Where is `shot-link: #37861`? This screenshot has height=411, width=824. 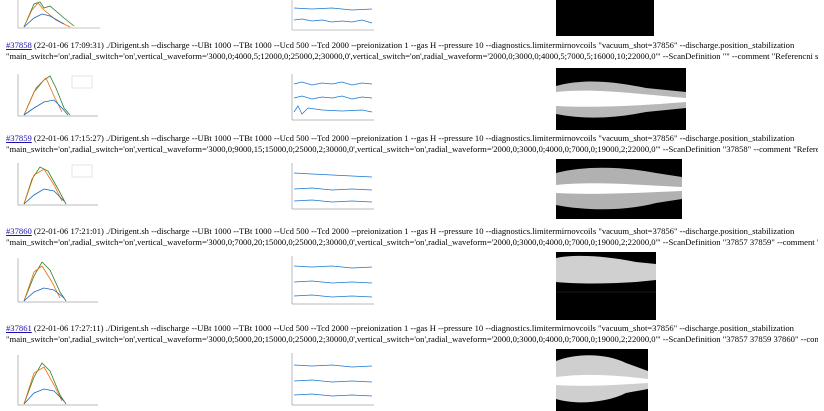
shot-link: #37861 is located at coordinates (19, 328).